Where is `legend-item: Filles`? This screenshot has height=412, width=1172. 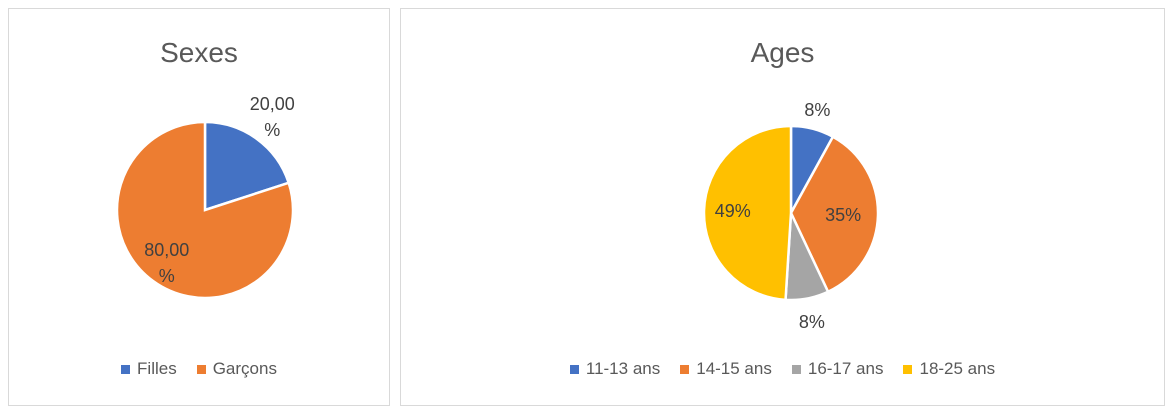
legend-item: Filles is located at coordinates (149, 369).